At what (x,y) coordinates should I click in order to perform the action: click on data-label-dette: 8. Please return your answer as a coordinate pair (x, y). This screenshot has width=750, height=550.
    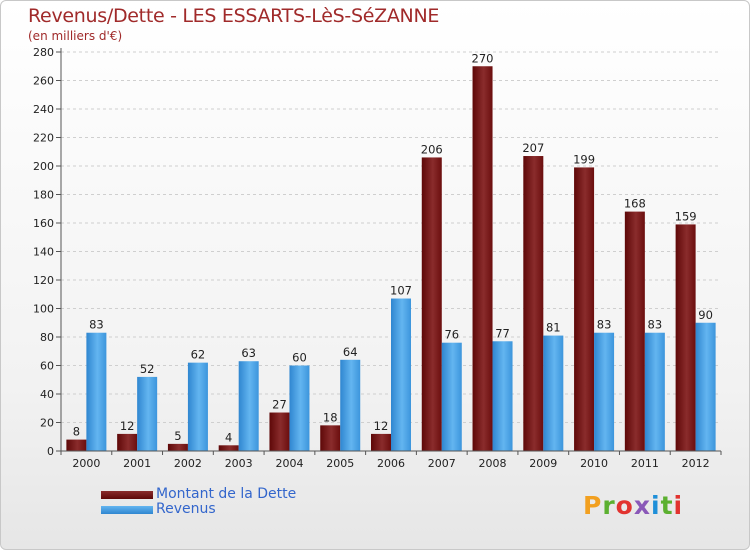
    Looking at the image, I should click on (76, 432).